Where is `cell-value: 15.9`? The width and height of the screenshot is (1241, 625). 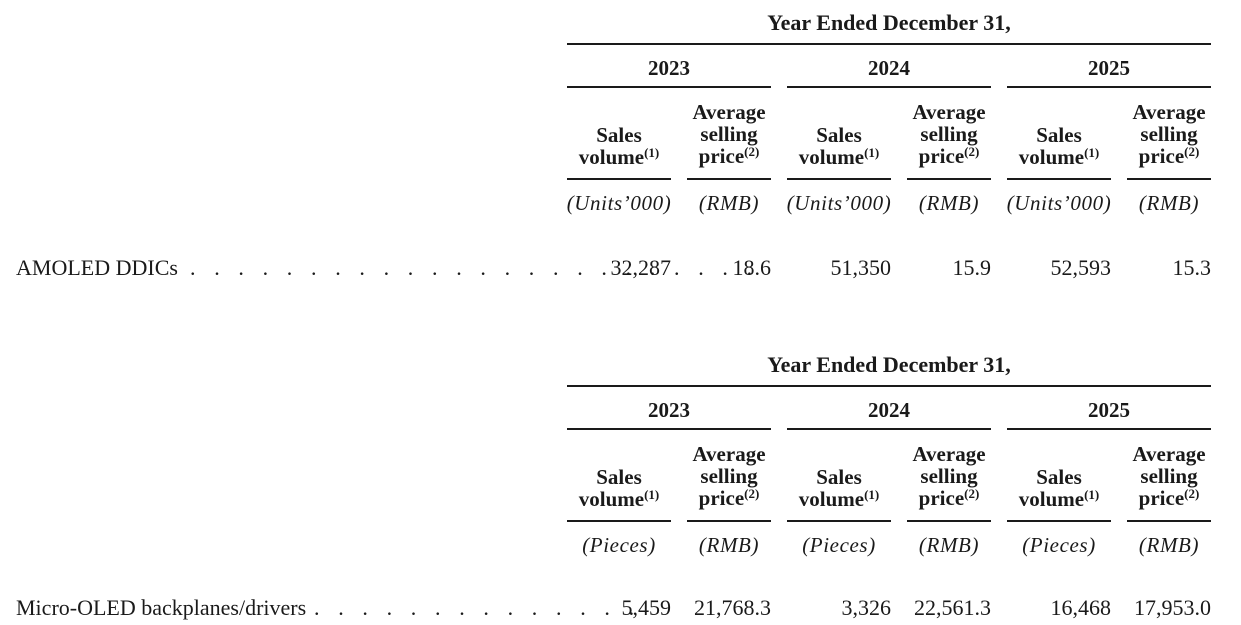 cell-value: 15.9 is located at coordinates (972, 267).